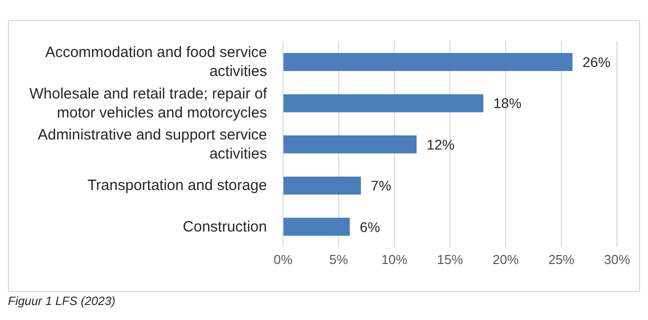 The height and width of the screenshot is (320, 648). What do you see at coordinates (596, 62) in the screenshot?
I see `data-label: 26%` at bounding box center [596, 62].